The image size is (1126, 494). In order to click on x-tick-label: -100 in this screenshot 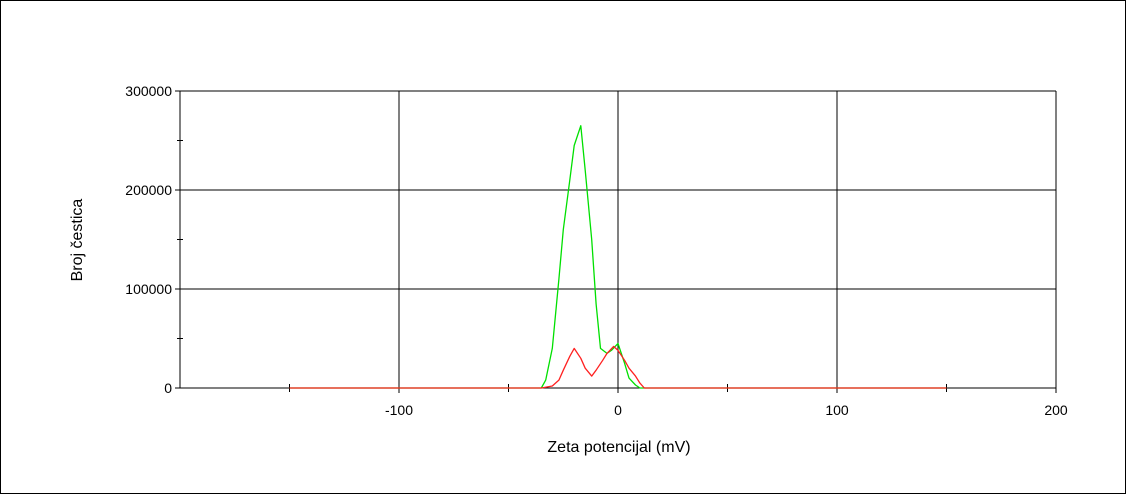, I will do `click(399, 410)`.